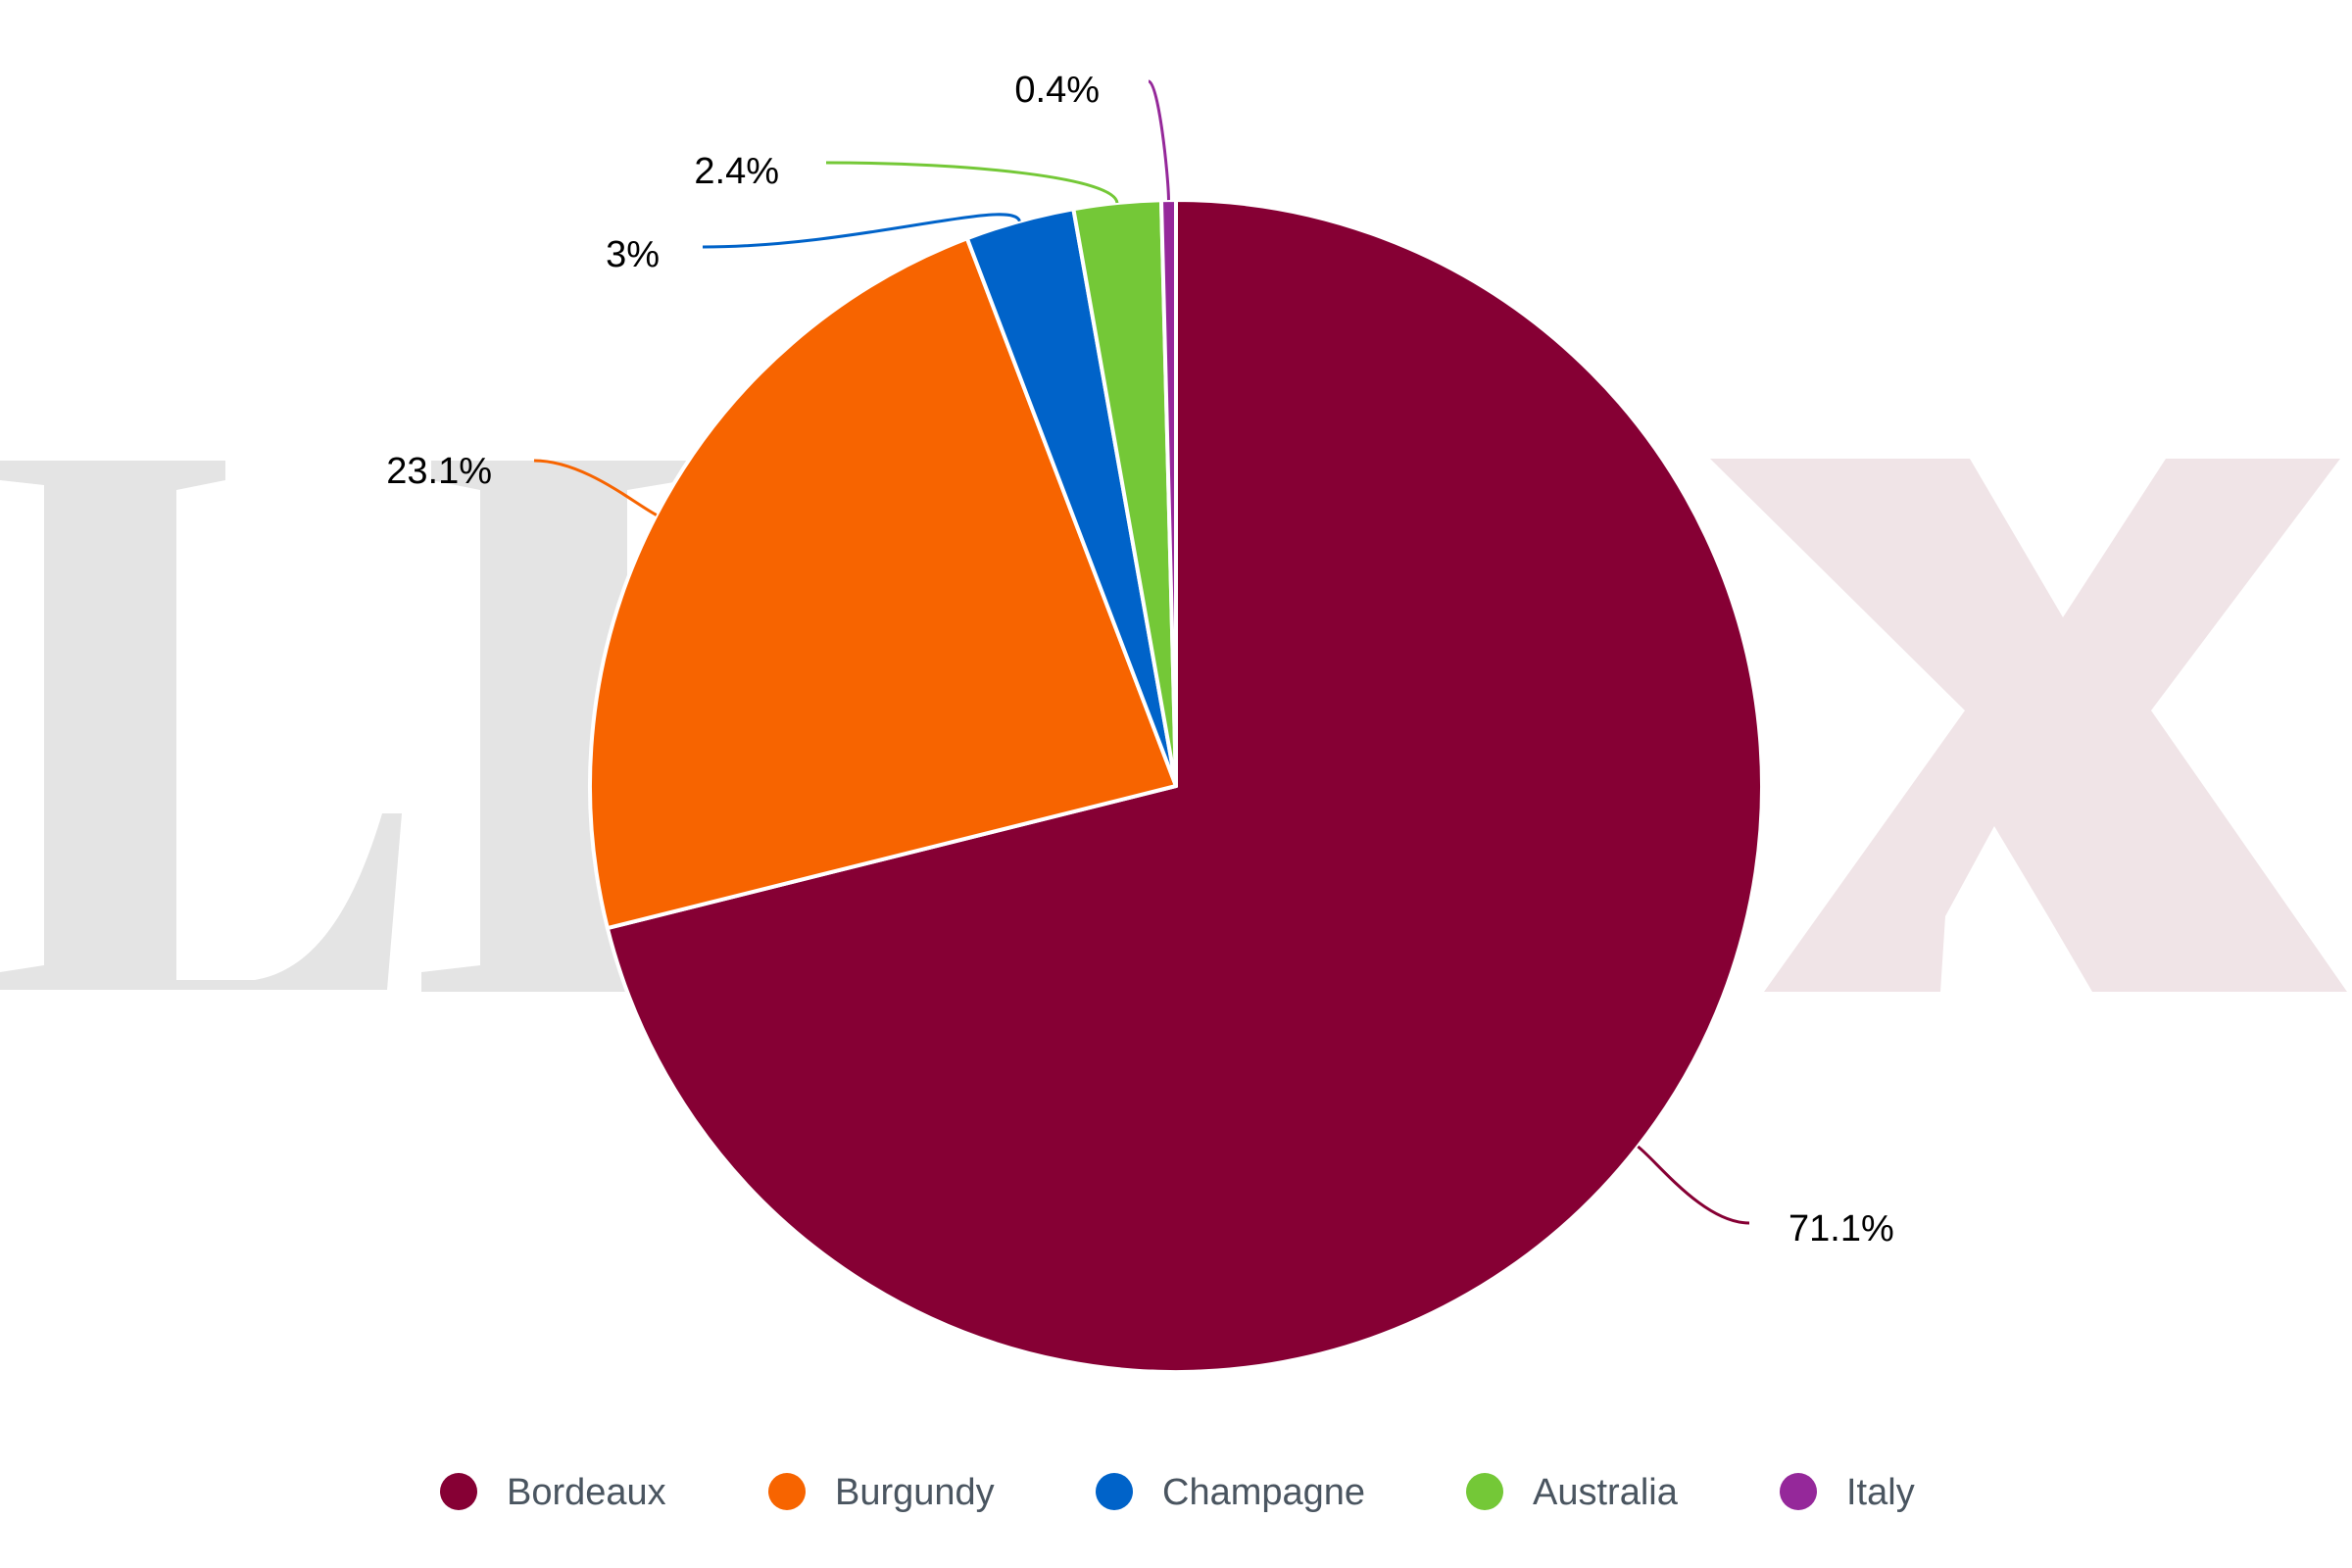 The width and height of the screenshot is (2352, 1568). I want to click on data-label-bordeaux: 71.1%, so click(1841, 1229).